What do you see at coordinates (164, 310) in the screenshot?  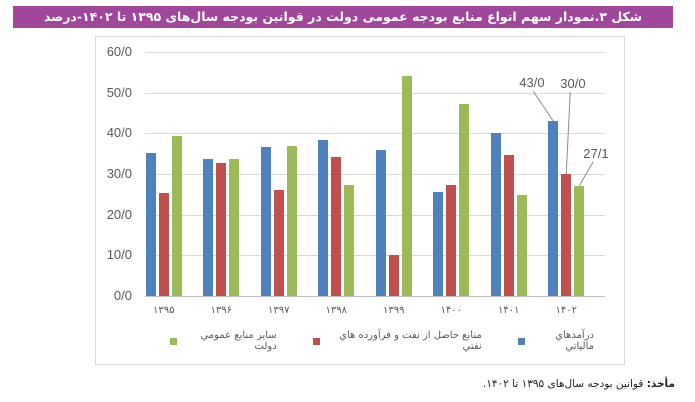 I see `x-tick-label: ۱۳۹۵` at bounding box center [164, 310].